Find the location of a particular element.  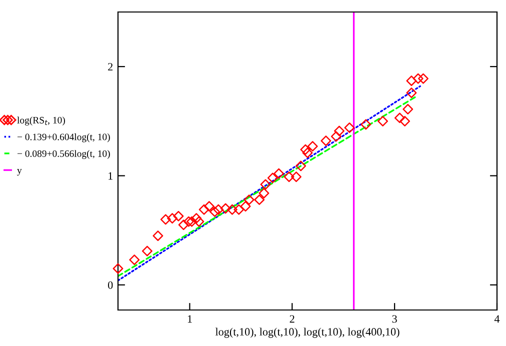

y-tick-label: 1 is located at coordinates (110, 176).